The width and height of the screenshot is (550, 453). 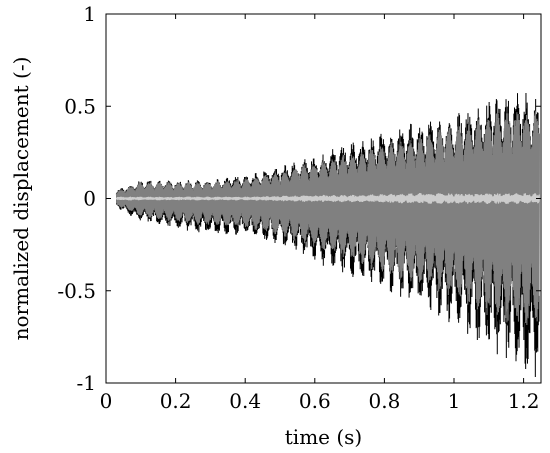 I want to click on series-light-gray-band, so click(x=327, y=198).